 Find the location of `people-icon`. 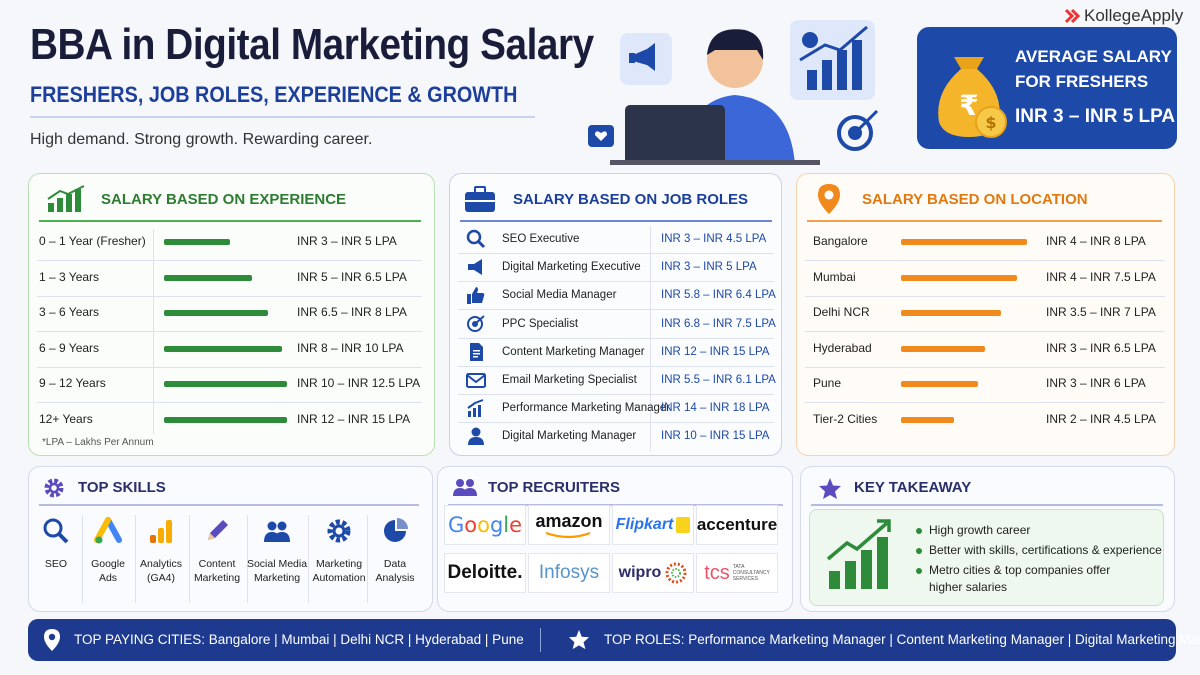

people-icon is located at coordinates (277, 531).